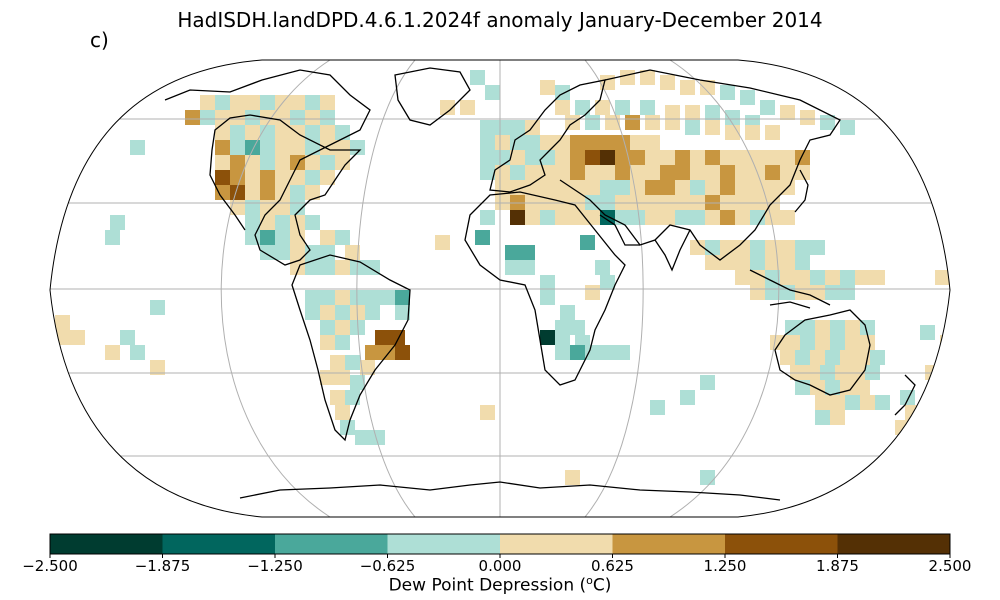 This screenshot has height=600, width=1000. What do you see at coordinates (950, 566) in the screenshot?
I see `colorbar-tick-label: 2.500` at bounding box center [950, 566].